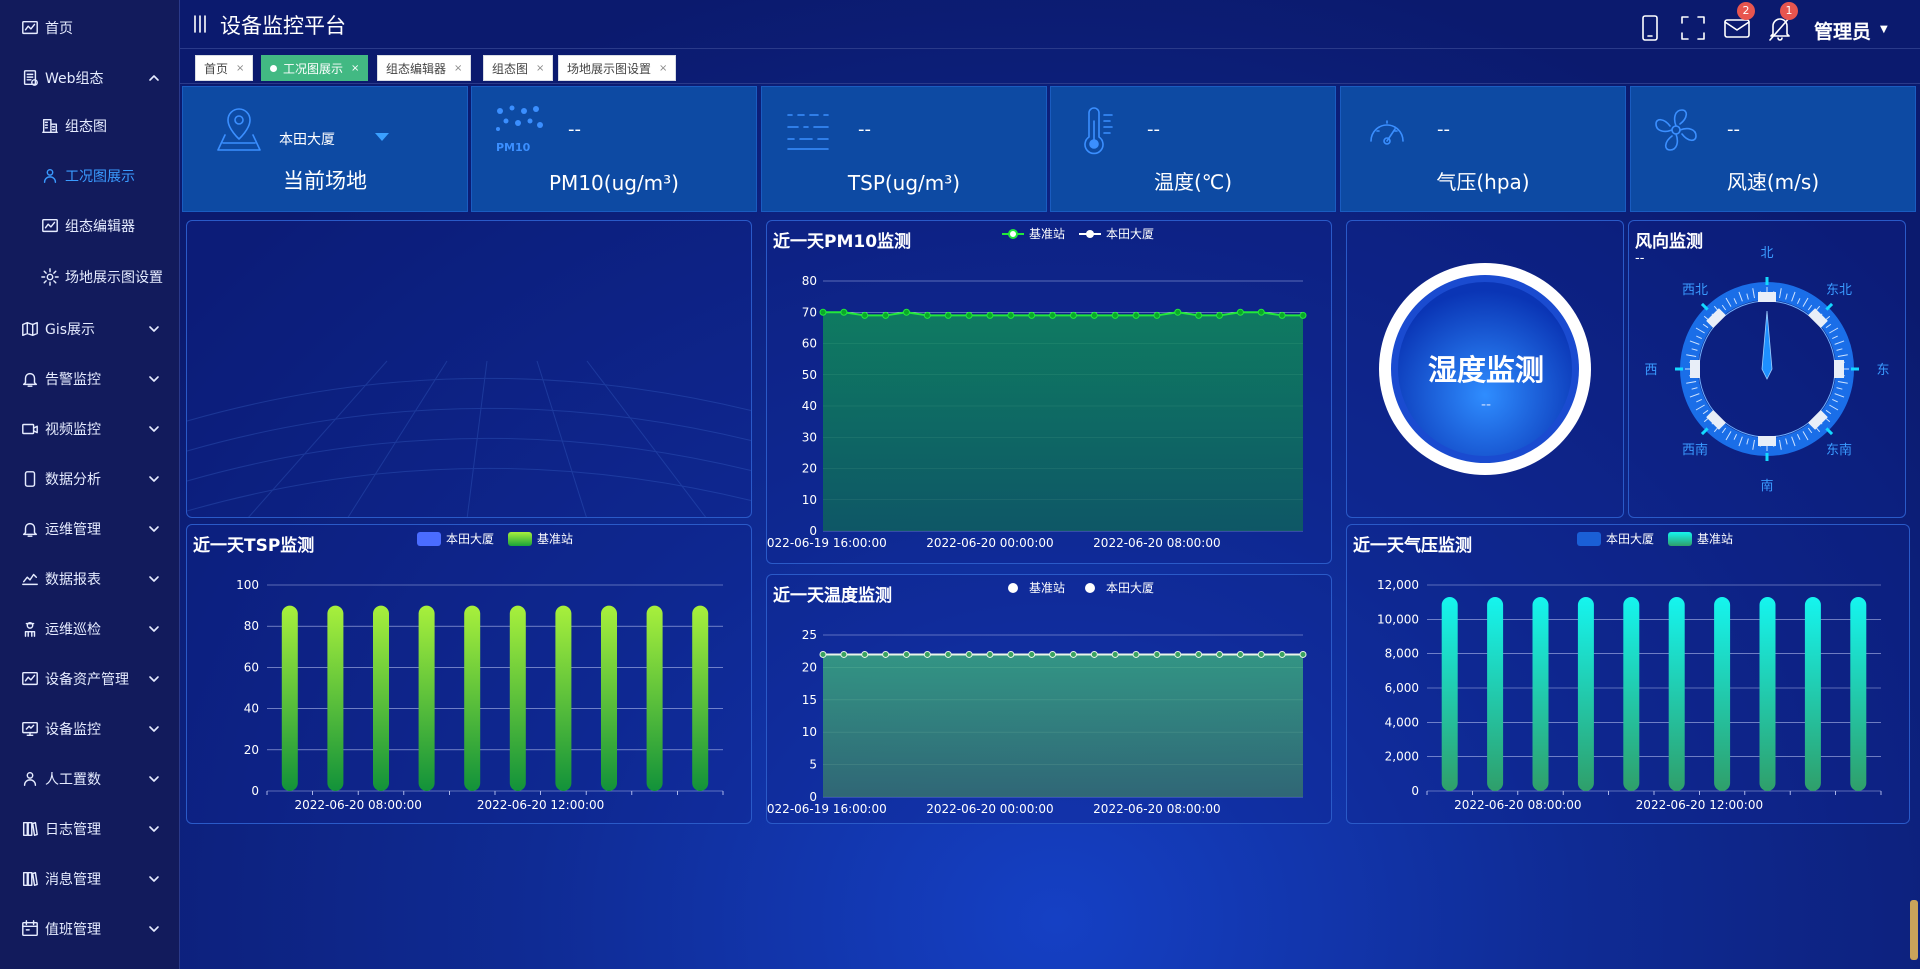 The width and height of the screenshot is (1920, 969). I want to click on tsp-legend: 本田大厦 基准站, so click(502, 538).